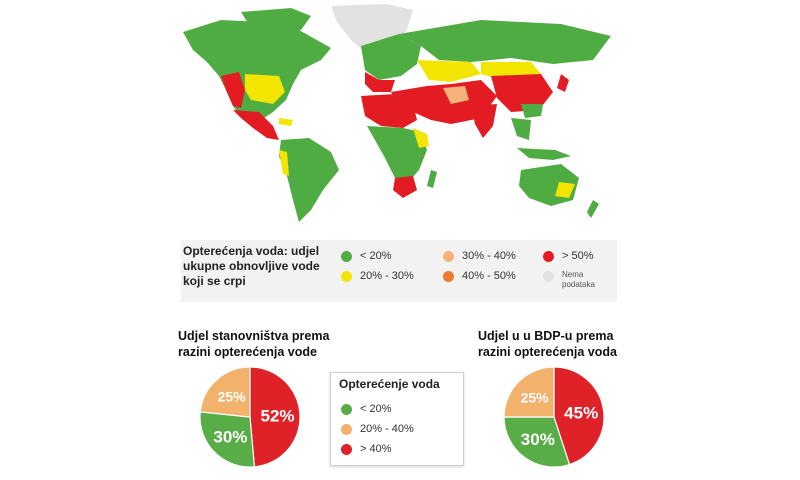  Describe the element at coordinates (489, 256) in the screenshot. I see `legend-label: 30% - 40%` at that location.